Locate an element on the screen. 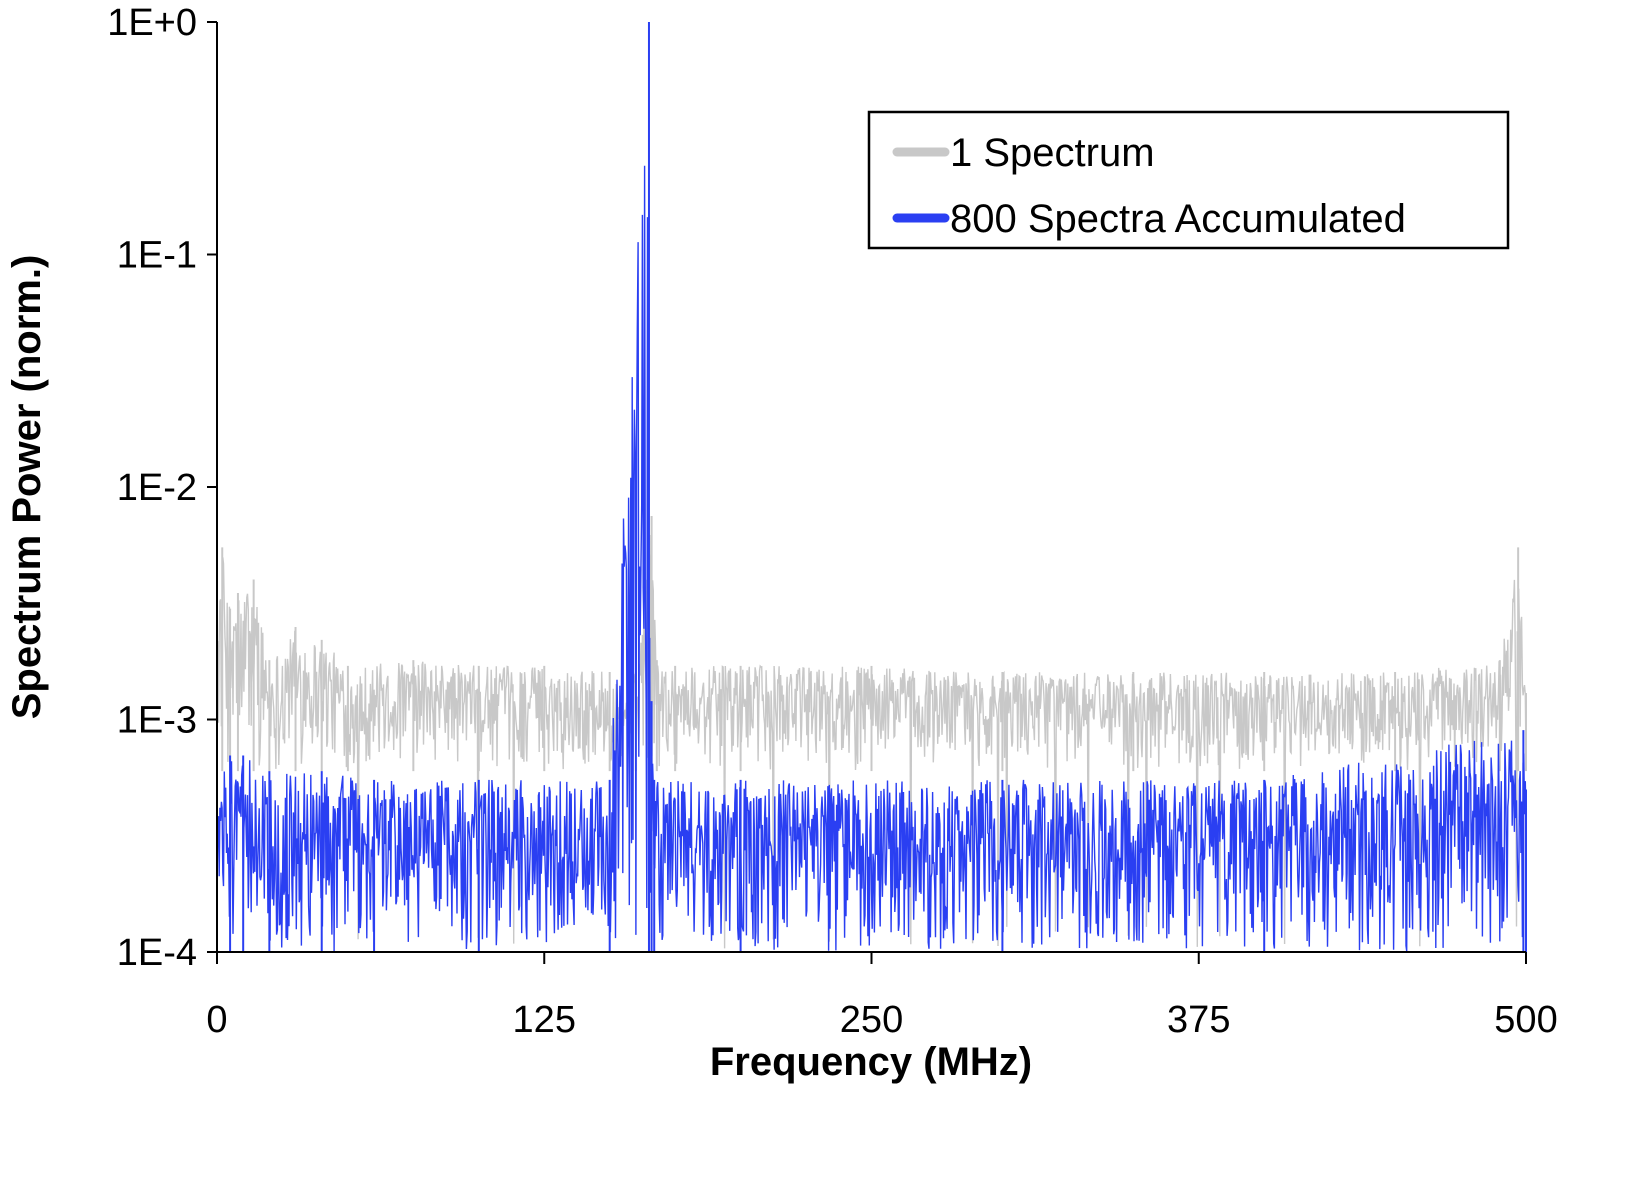  x-tick-label: 500 is located at coordinates (1525, 1020).